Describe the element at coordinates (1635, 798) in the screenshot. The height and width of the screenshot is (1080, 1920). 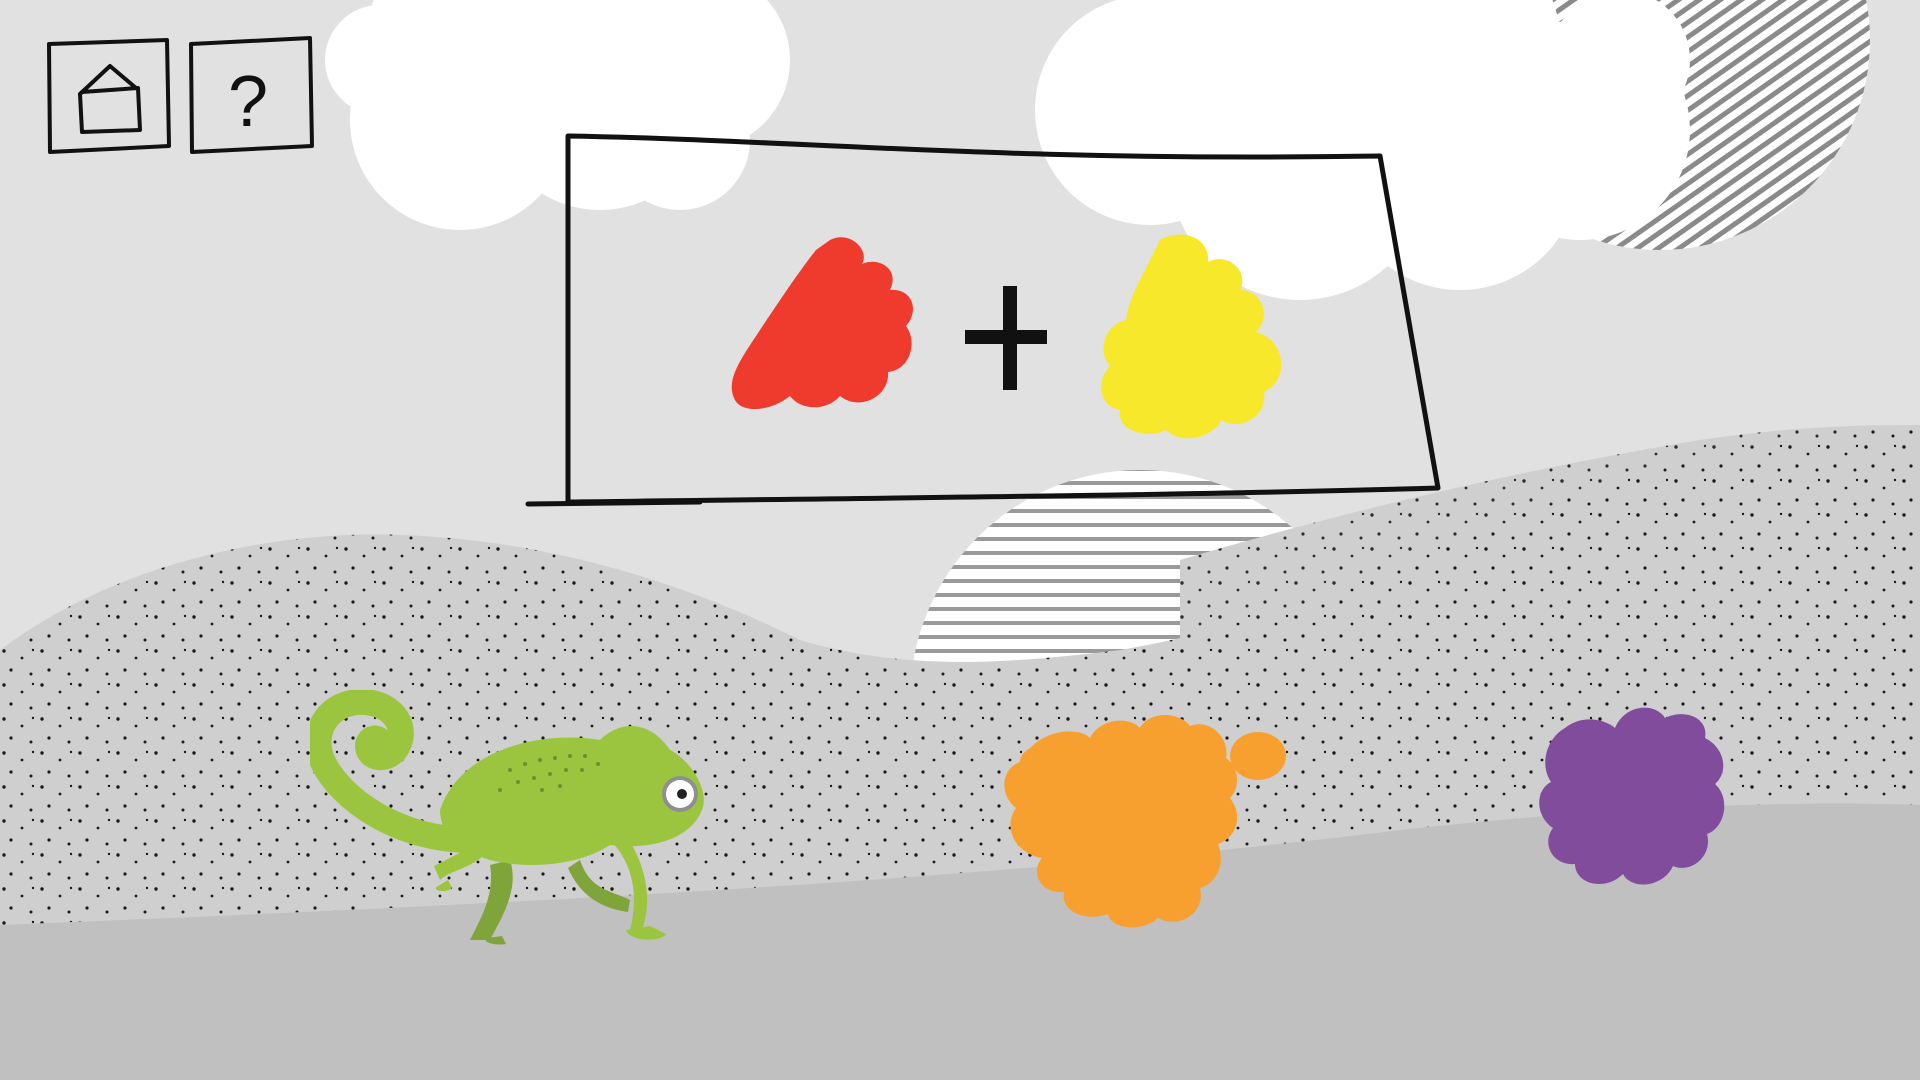
I see `purple-paint-blob` at that location.